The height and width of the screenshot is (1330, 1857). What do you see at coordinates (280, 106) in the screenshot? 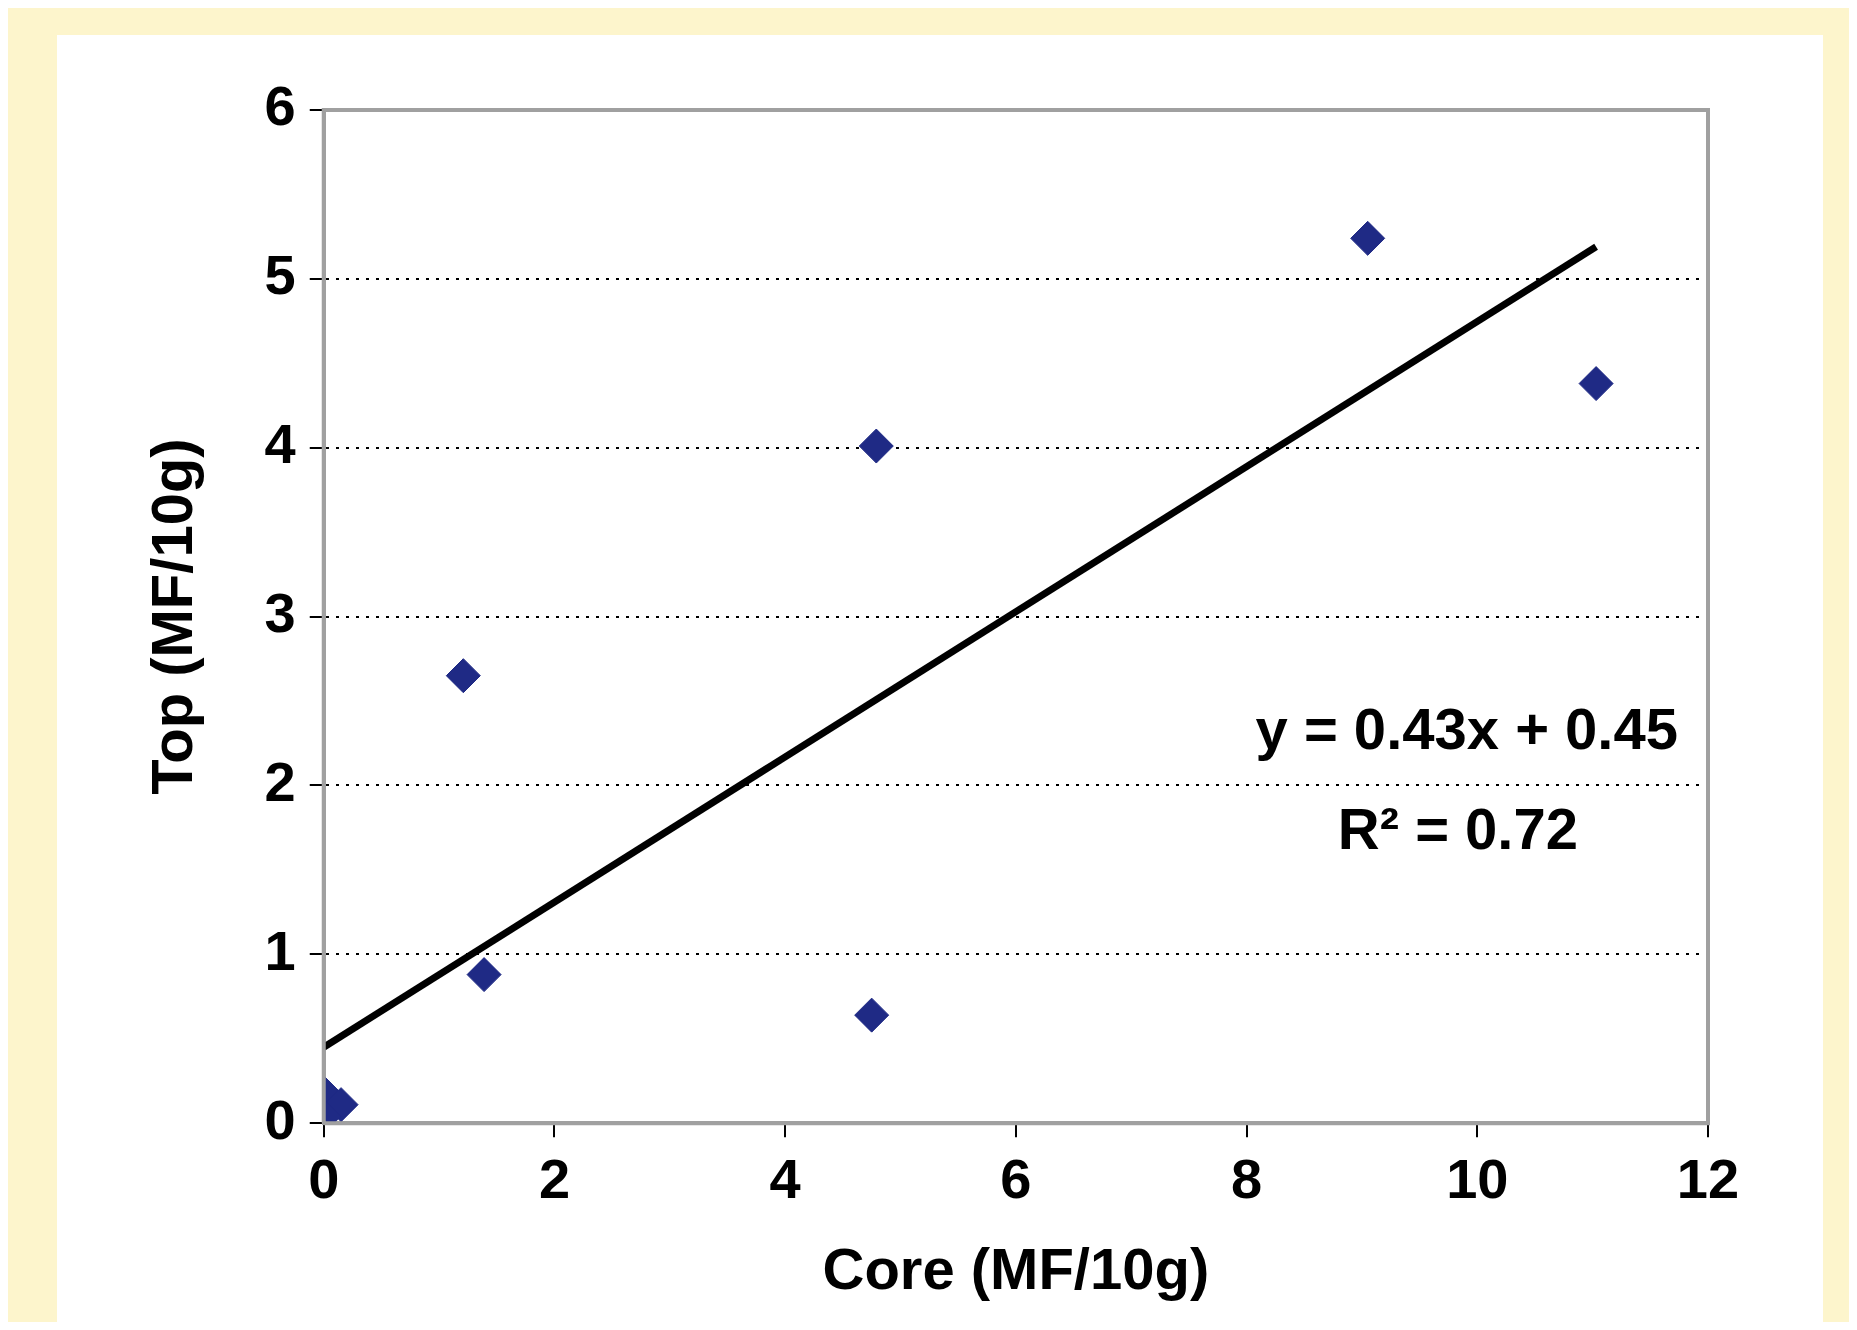
I see `y-tick-label: 6` at bounding box center [280, 106].